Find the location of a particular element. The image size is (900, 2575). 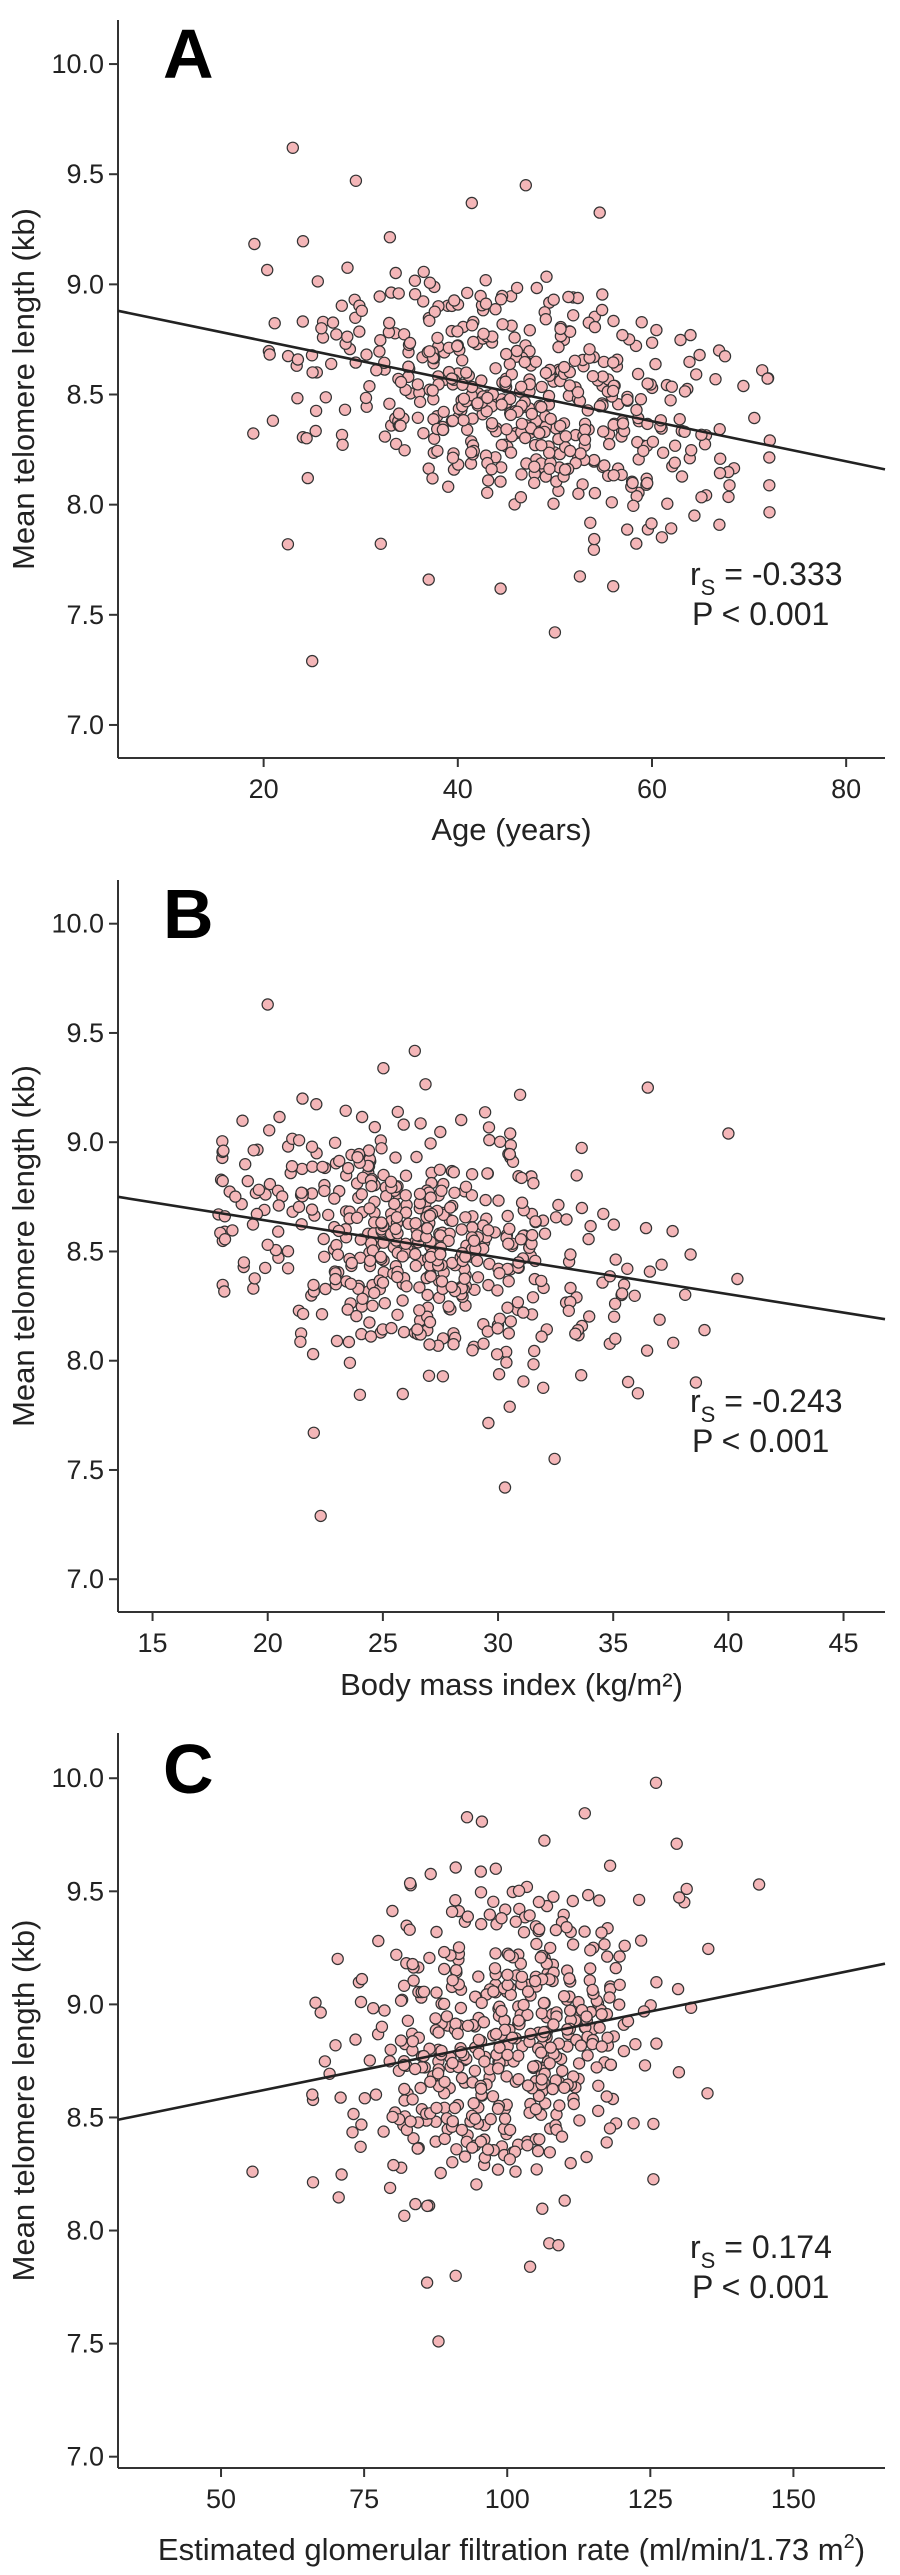

x-tick-label: 35 is located at coordinates (613, 1643).